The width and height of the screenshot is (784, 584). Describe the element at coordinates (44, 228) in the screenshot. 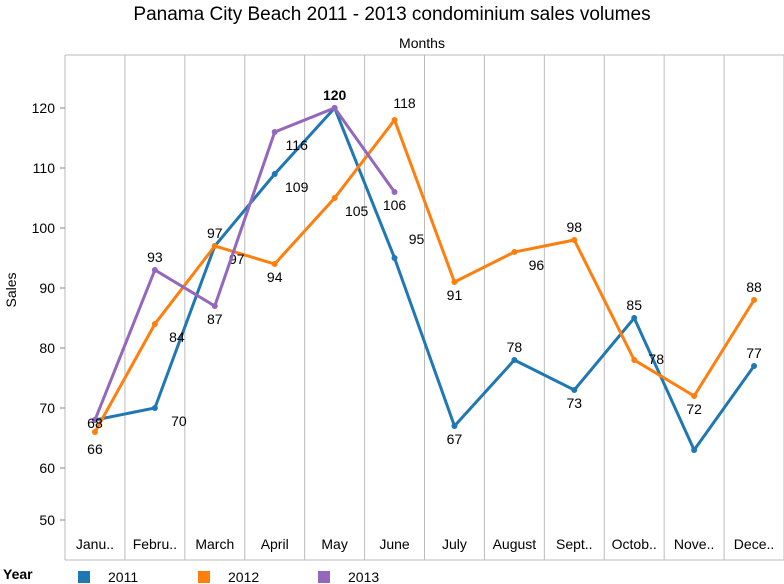

I see `y-tick-label: 100` at that location.